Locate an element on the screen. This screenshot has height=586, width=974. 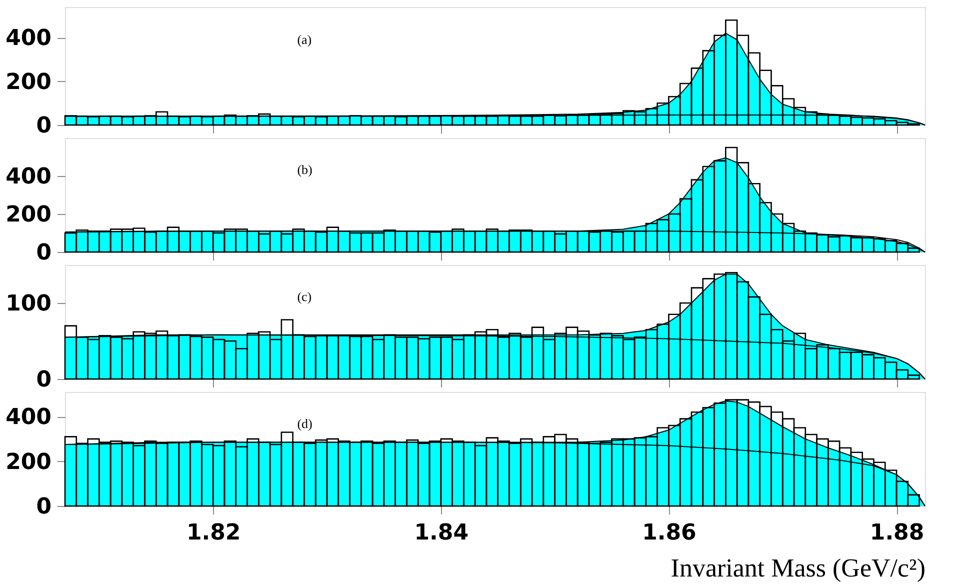
x-axis-title: Invariant Mass (GeV/c²) is located at coordinates (798, 568).